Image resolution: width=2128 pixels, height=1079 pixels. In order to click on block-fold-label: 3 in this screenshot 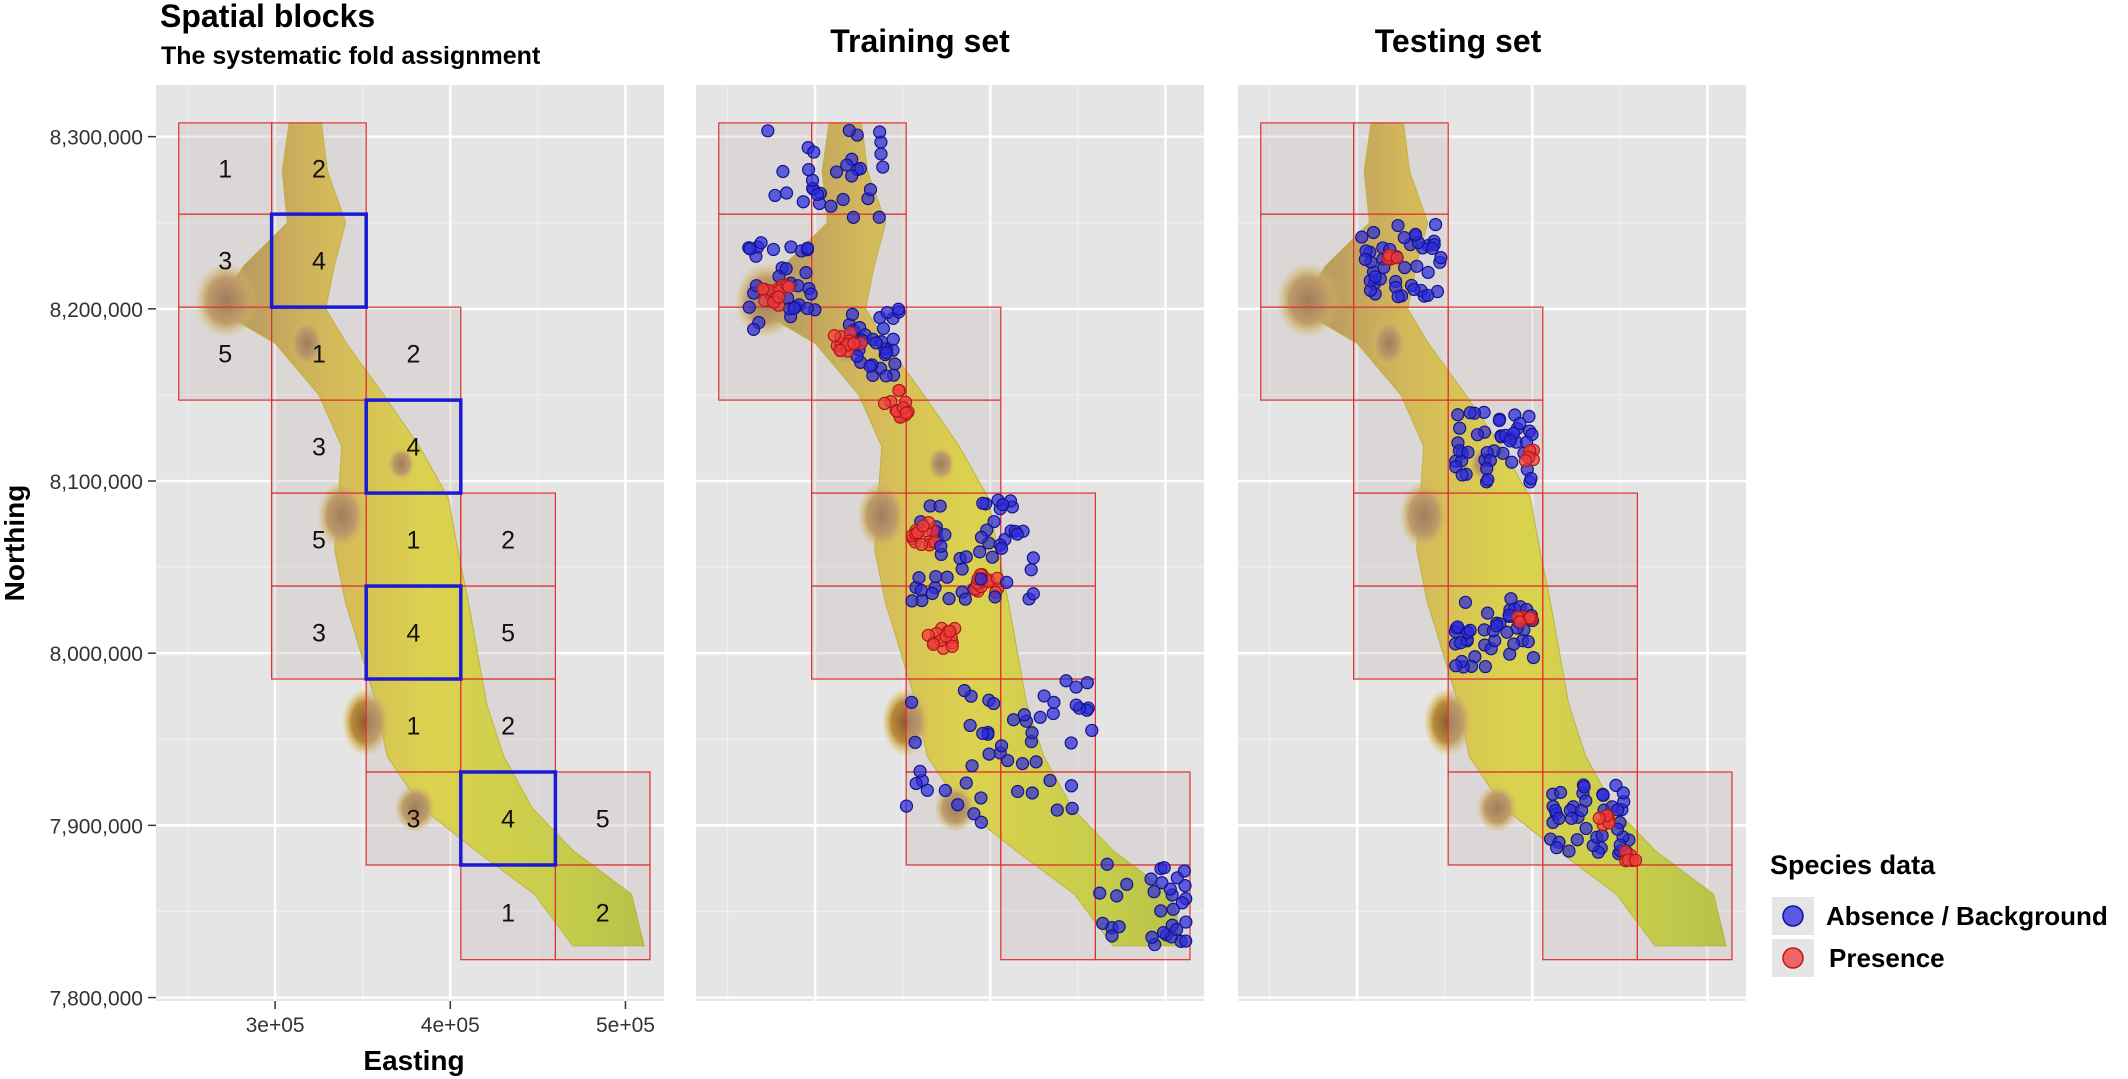, I will do `click(319, 634)`.